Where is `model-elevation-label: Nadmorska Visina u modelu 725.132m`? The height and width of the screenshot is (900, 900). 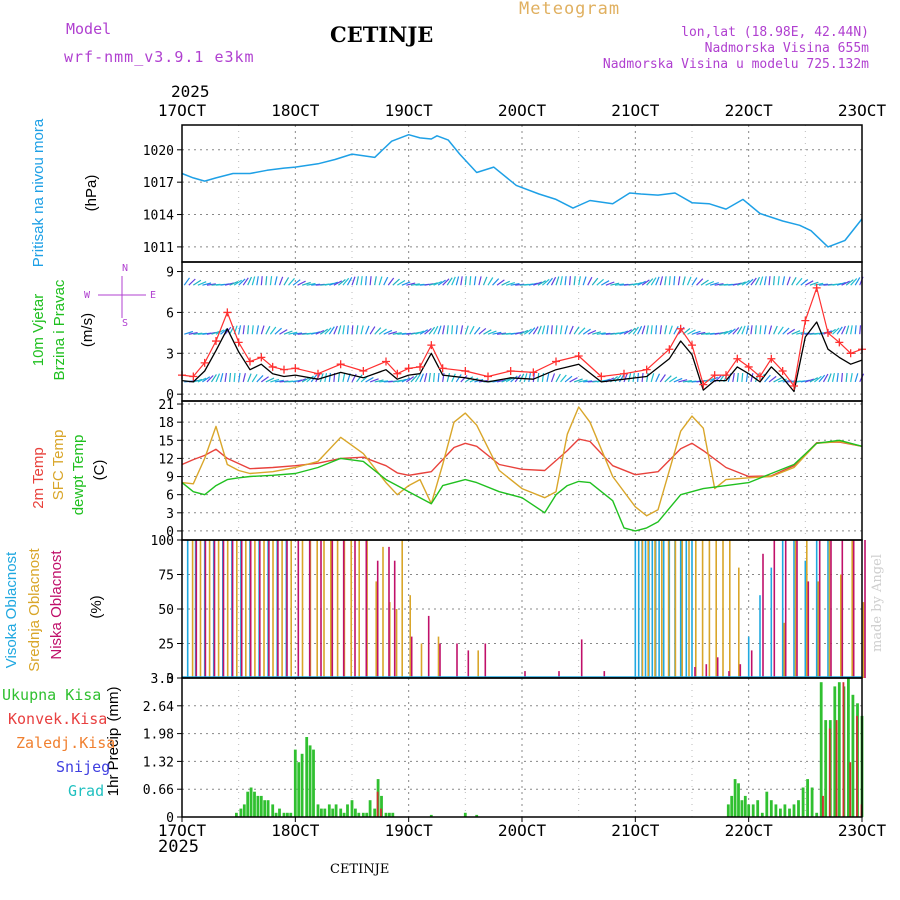
model-elevation-label: Nadmorska Visina u modelu 725.132m is located at coordinates (735, 64).